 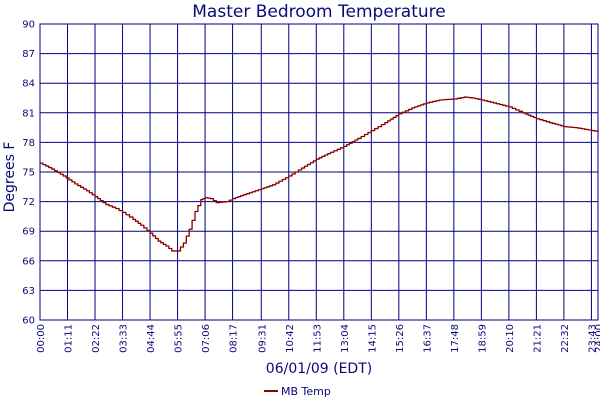 What do you see at coordinates (318, 12) in the screenshot?
I see `chart-title: Master Bedroom Temperature` at bounding box center [318, 12].